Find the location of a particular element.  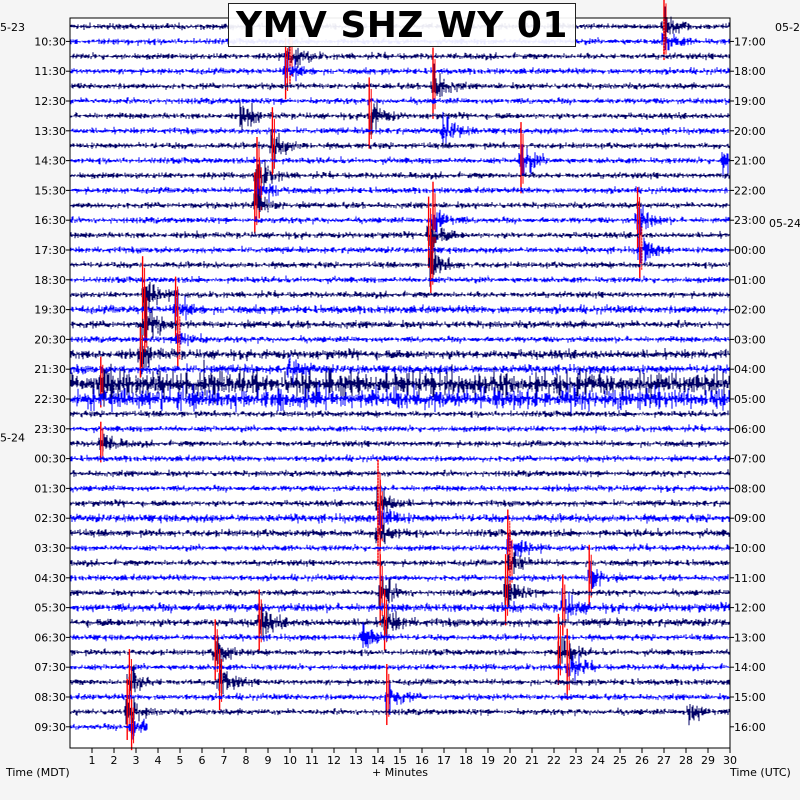

x-tick-label-8: 8 is located at coordinates (246, 760).